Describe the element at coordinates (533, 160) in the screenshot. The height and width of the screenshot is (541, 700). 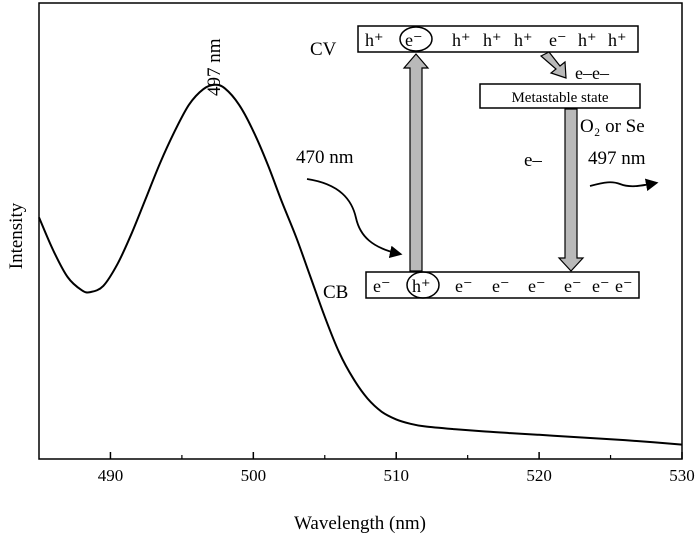
I see `e-minus-label: e–` at that location.